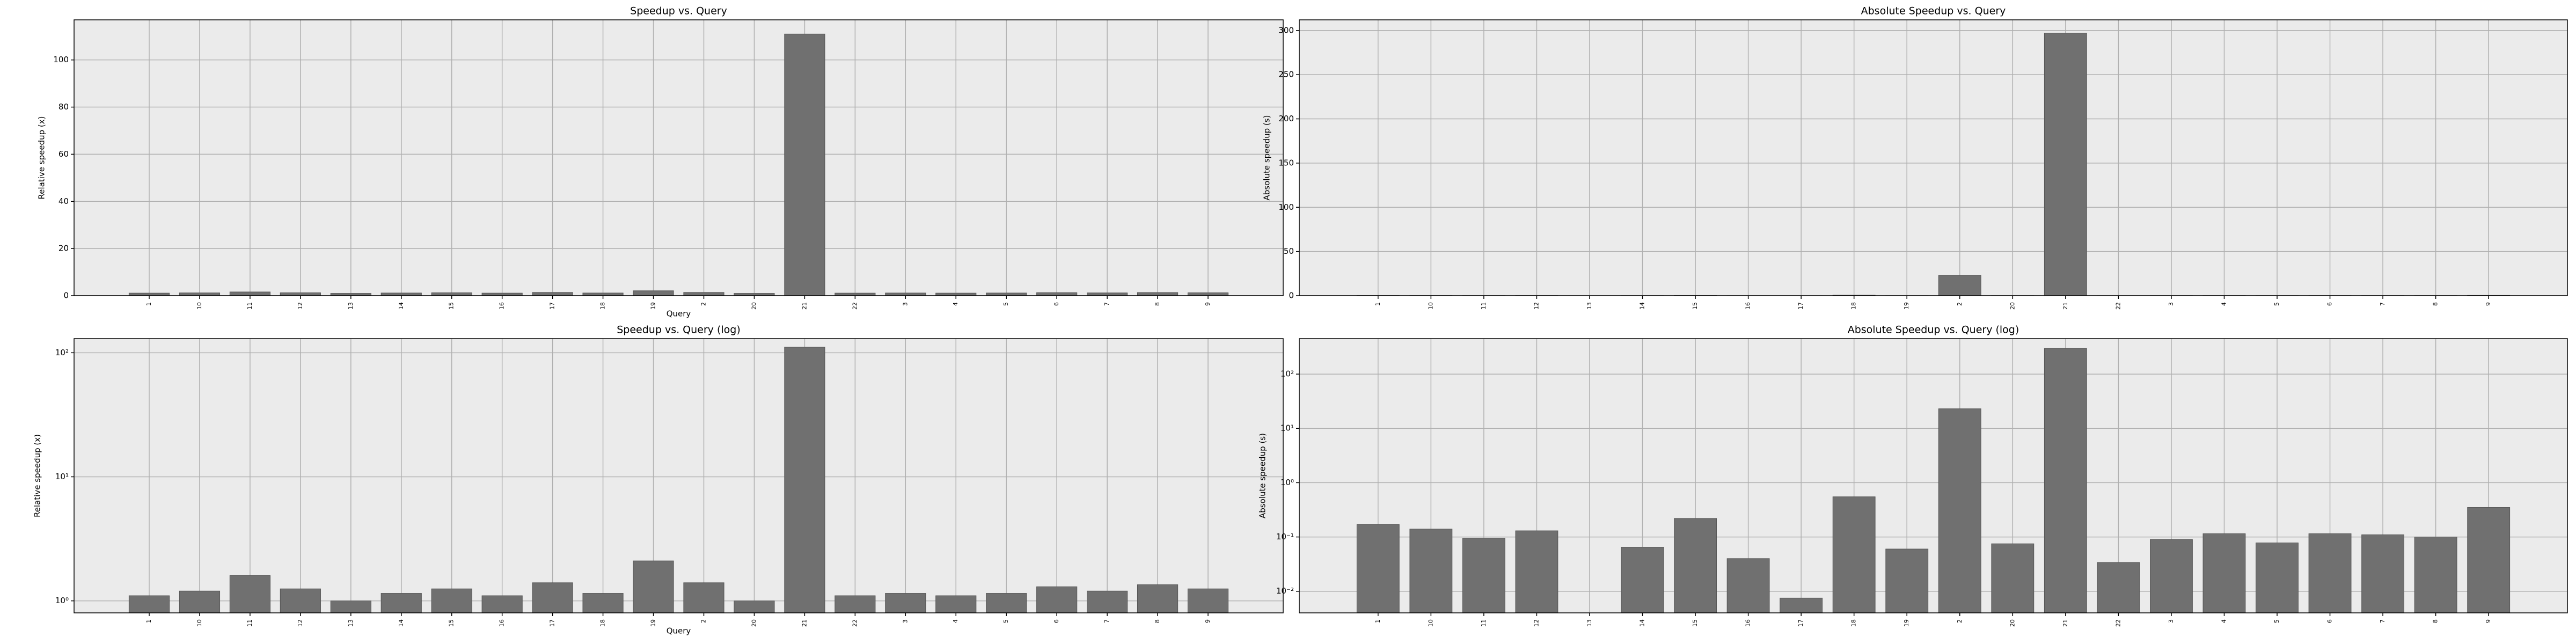 The width and height of the screenshot is (2576, 644). Describe the element at coordinates (62, 476) in the screenshot. I see `y-tick-label: 10¹` at that location.